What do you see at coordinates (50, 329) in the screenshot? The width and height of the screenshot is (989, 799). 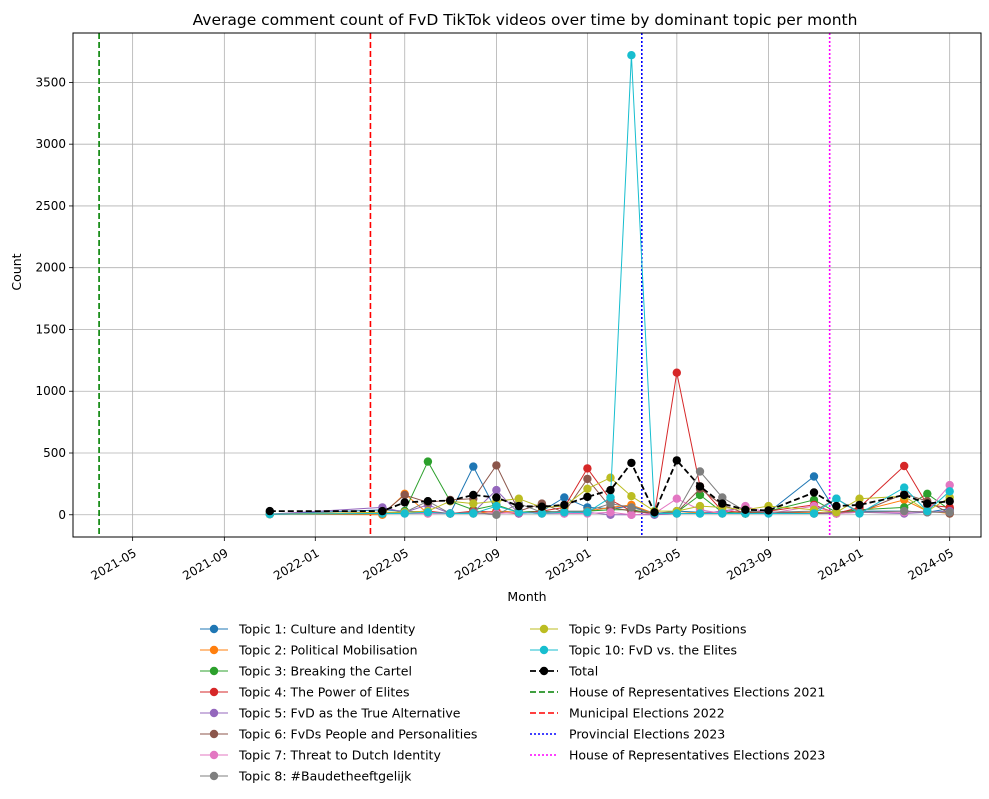 I see `y-tick-label: 1500` at bounding box center [50, 329].